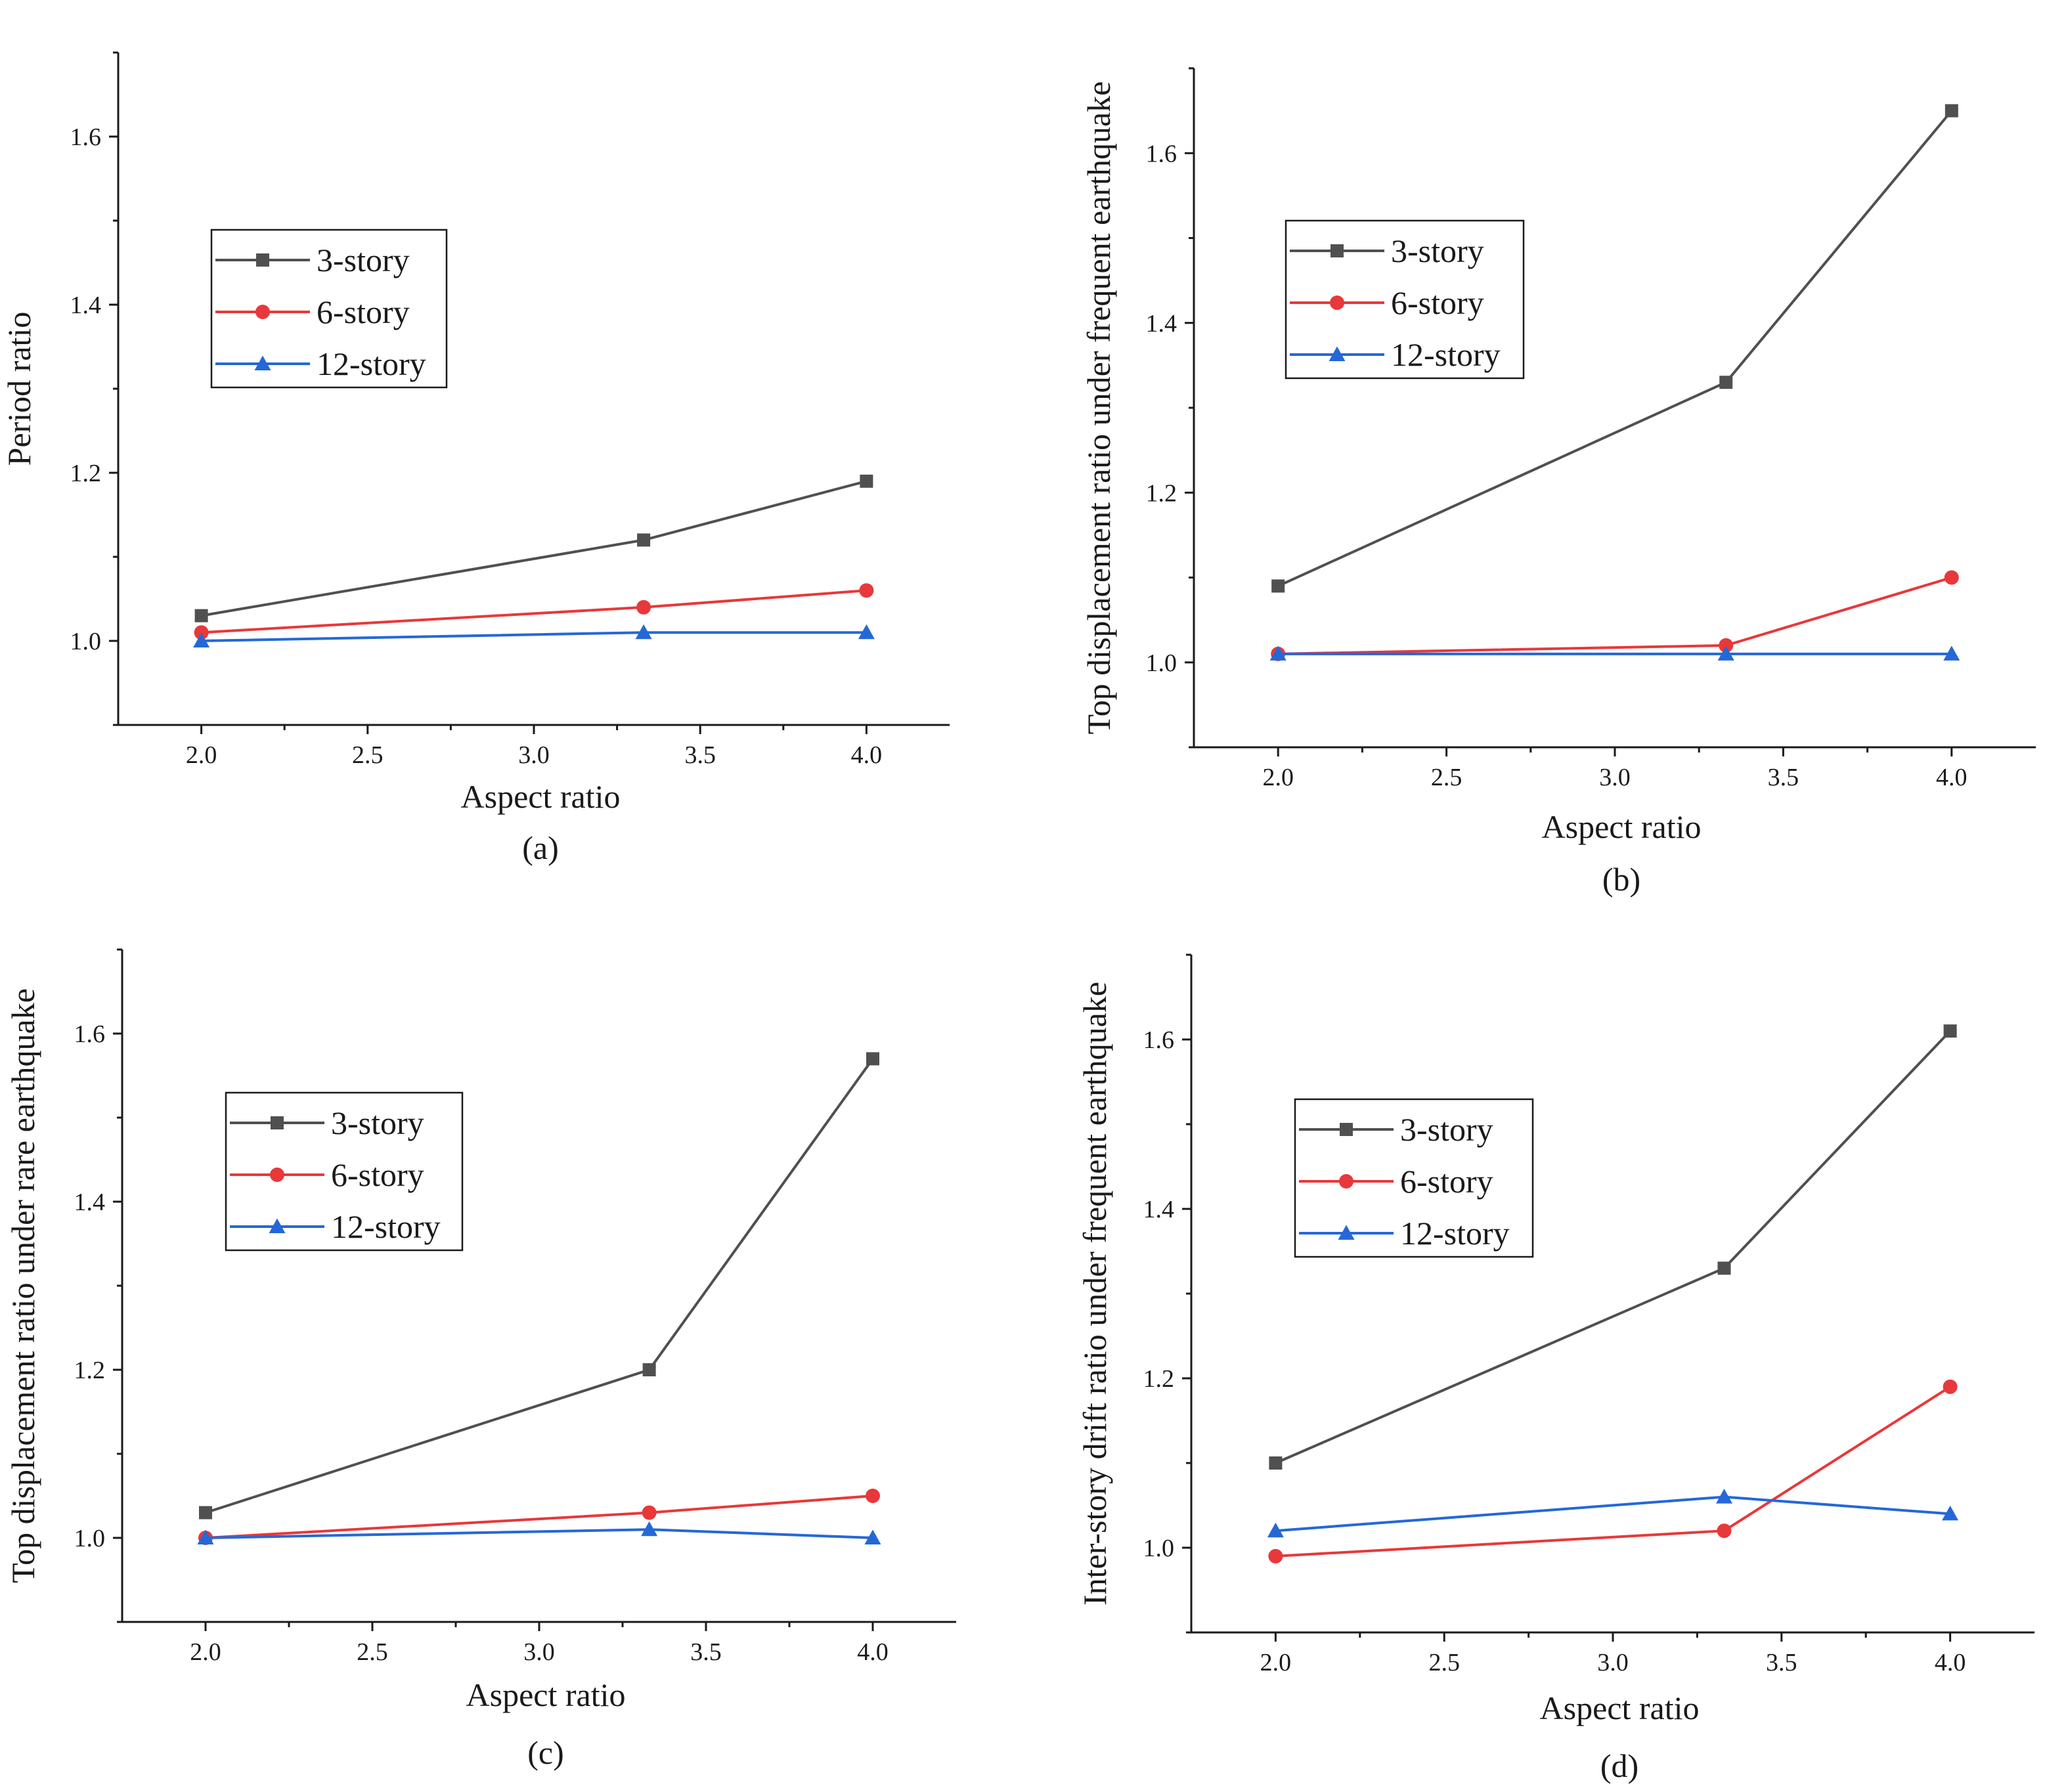 This screenshot has height=1792, width=2045. What do you see at coordinates (1437, 250) in the screenshot?
I see `legend-label-3-story: 3-story` at bounding box center [1437, 250].